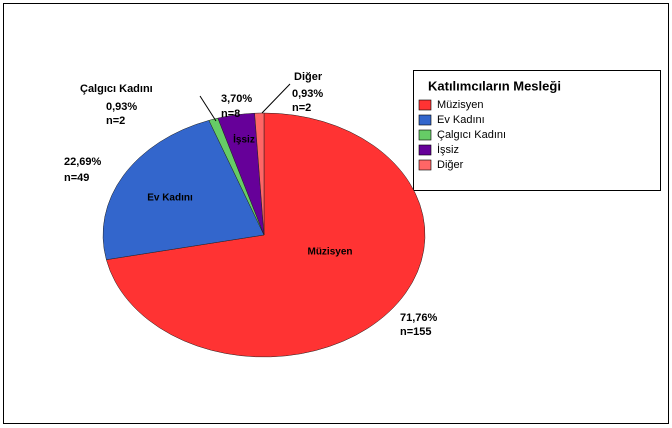  I want to click on outer-name: Diğer, so click(308, 77).